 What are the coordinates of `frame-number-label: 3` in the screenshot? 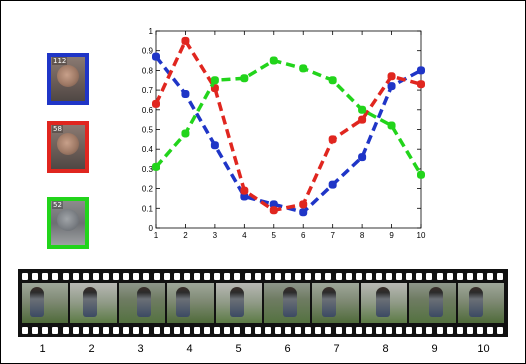 It's located at (140, 349).